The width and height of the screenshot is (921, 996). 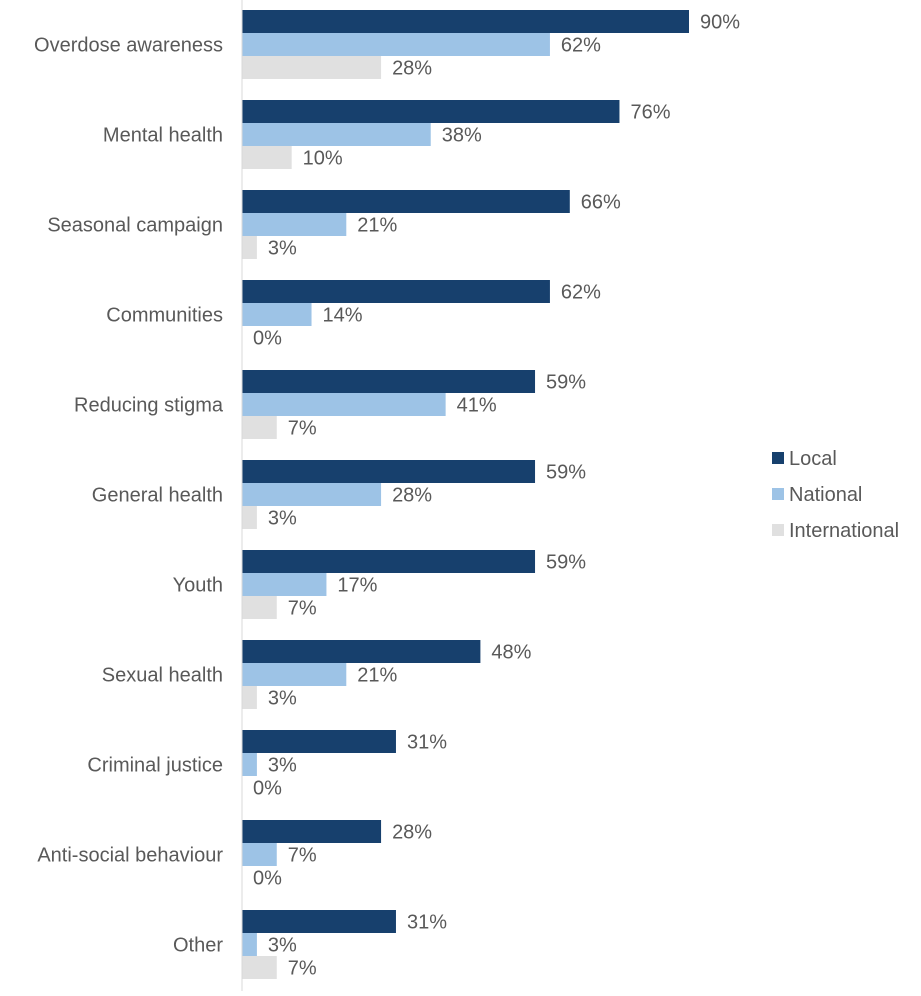 What do you see at coordinates (282, 519) in the screenshot?
I see `data-label-international-general-health: 3%` at bounding box center [282, 519].